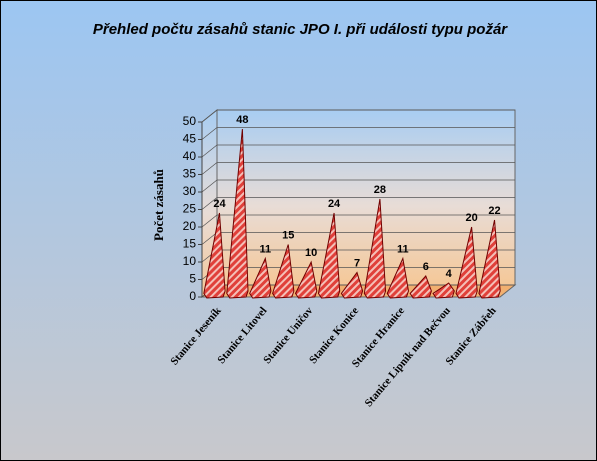 The width and height of the screenshot is (597, 461). What do you see at coordinates (380, 190) in the screenshot?
I see `value-label: 28` at bounding box center [380, 190].